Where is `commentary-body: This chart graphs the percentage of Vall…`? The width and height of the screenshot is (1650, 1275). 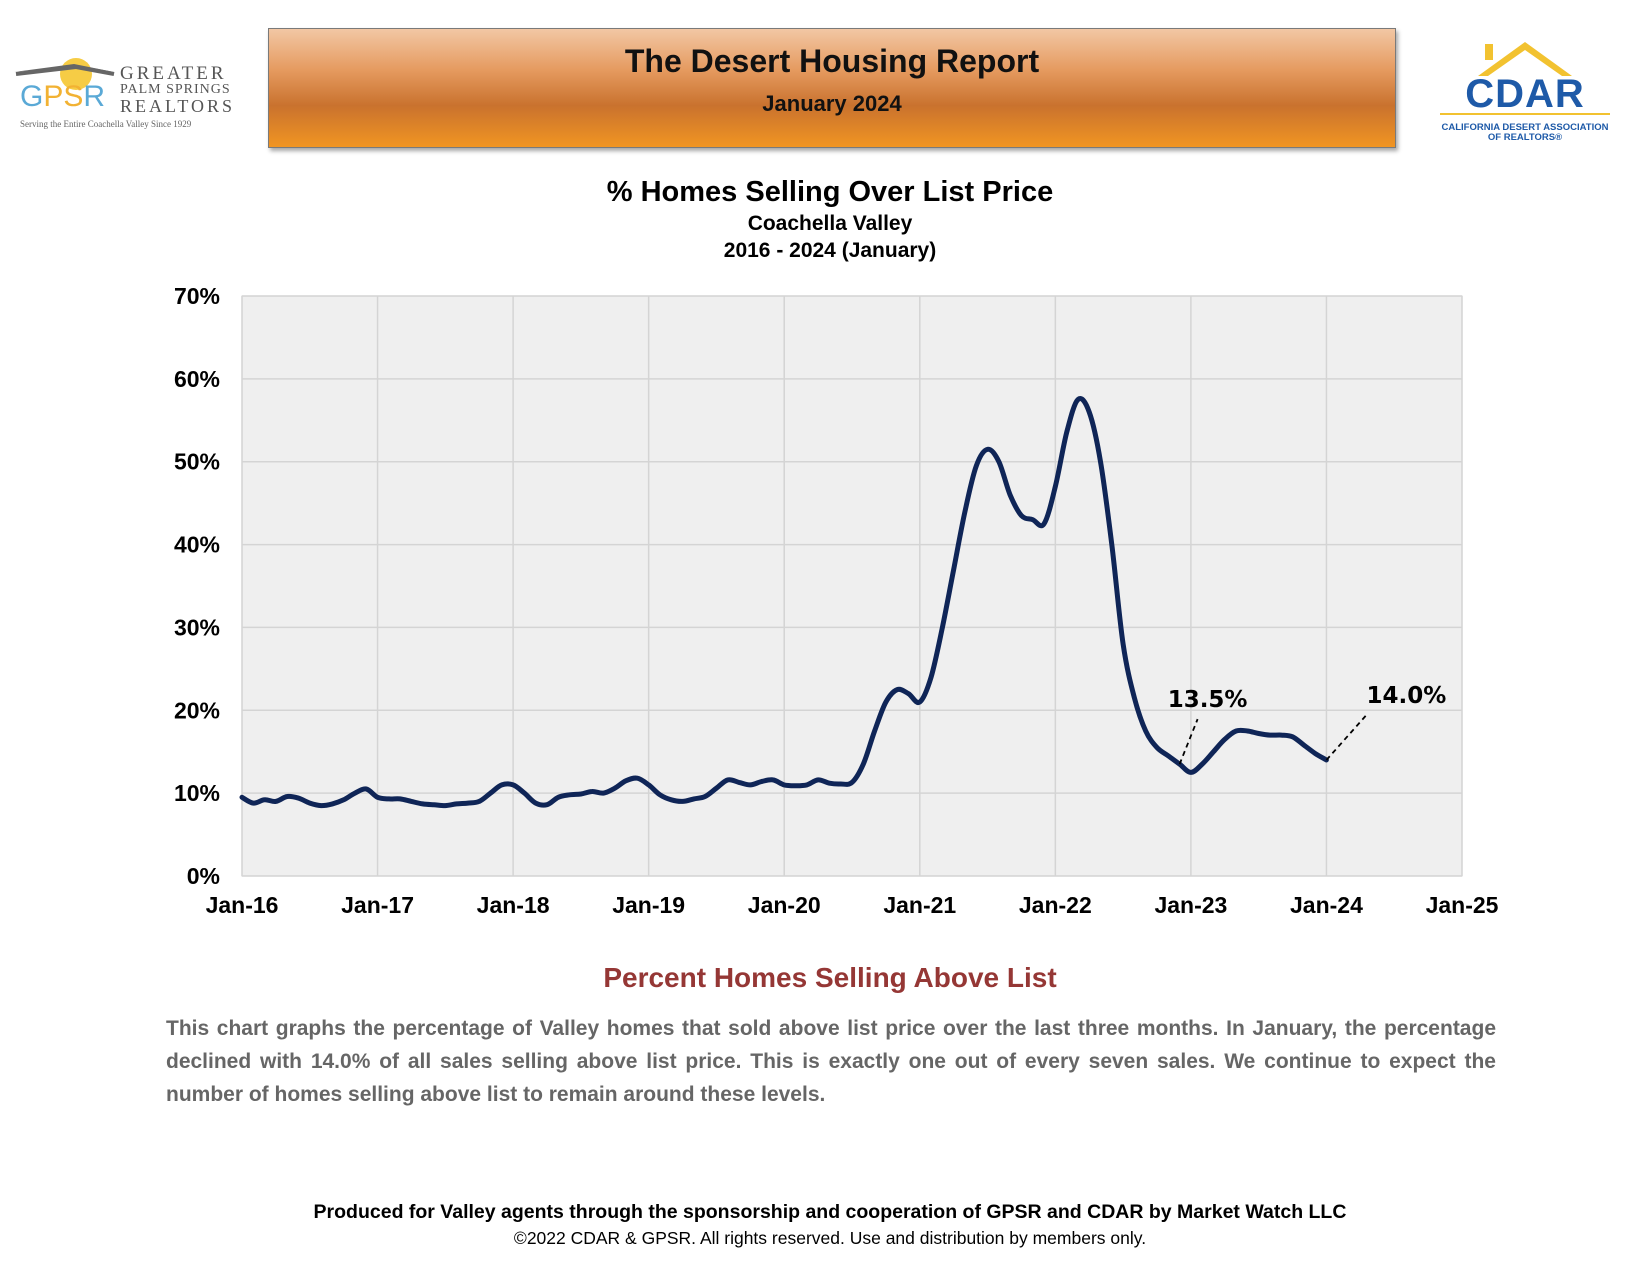
commentary-body: This chart graphs the percentage of Vall… is located at coordinates (831, 1061).